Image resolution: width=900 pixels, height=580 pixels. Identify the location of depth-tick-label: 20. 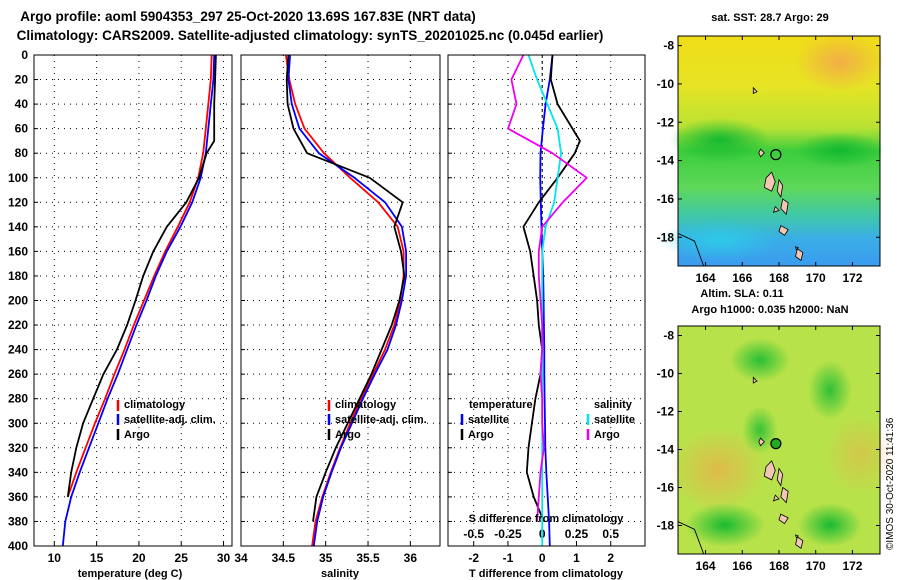
(22, 80).